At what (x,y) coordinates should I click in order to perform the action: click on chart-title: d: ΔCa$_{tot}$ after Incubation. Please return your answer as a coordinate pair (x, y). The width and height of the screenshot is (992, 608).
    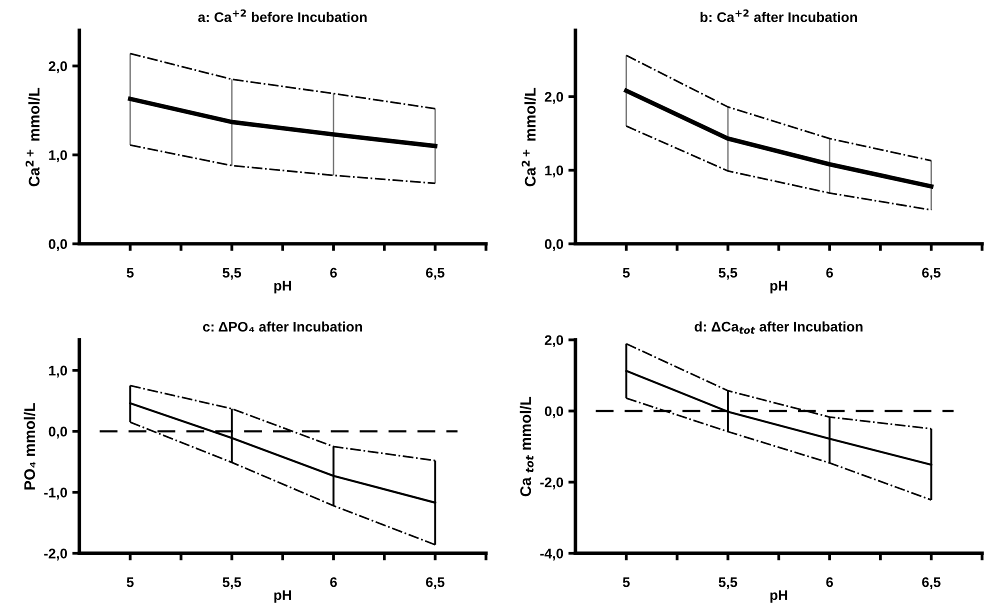
    Looking at the image, I should click on (778, 327).